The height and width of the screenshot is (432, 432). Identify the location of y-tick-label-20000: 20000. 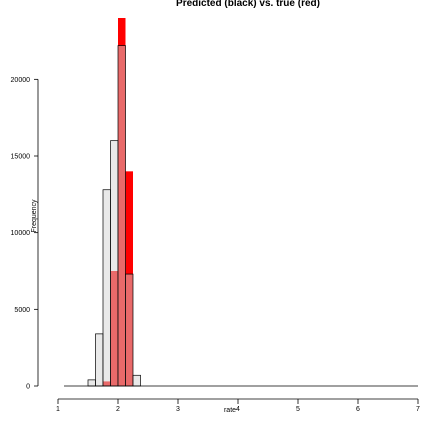
(21, 80).